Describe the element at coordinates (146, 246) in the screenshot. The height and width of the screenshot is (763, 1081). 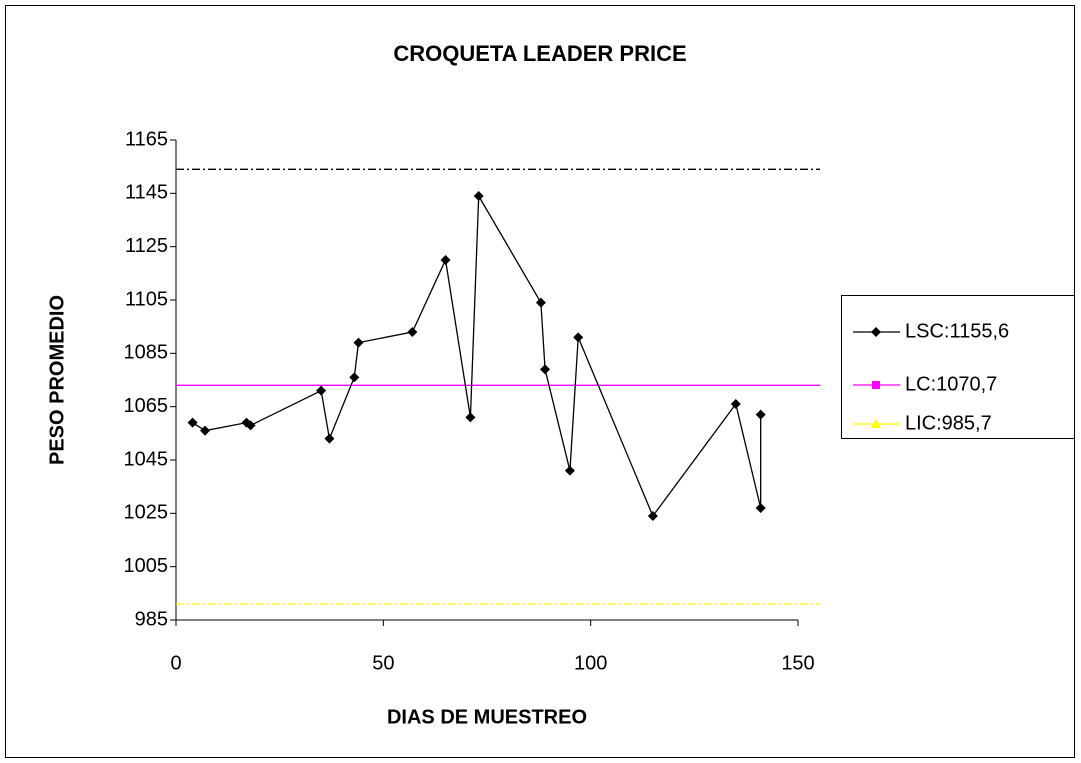
I see `y-tick-label: 1125` at that location.